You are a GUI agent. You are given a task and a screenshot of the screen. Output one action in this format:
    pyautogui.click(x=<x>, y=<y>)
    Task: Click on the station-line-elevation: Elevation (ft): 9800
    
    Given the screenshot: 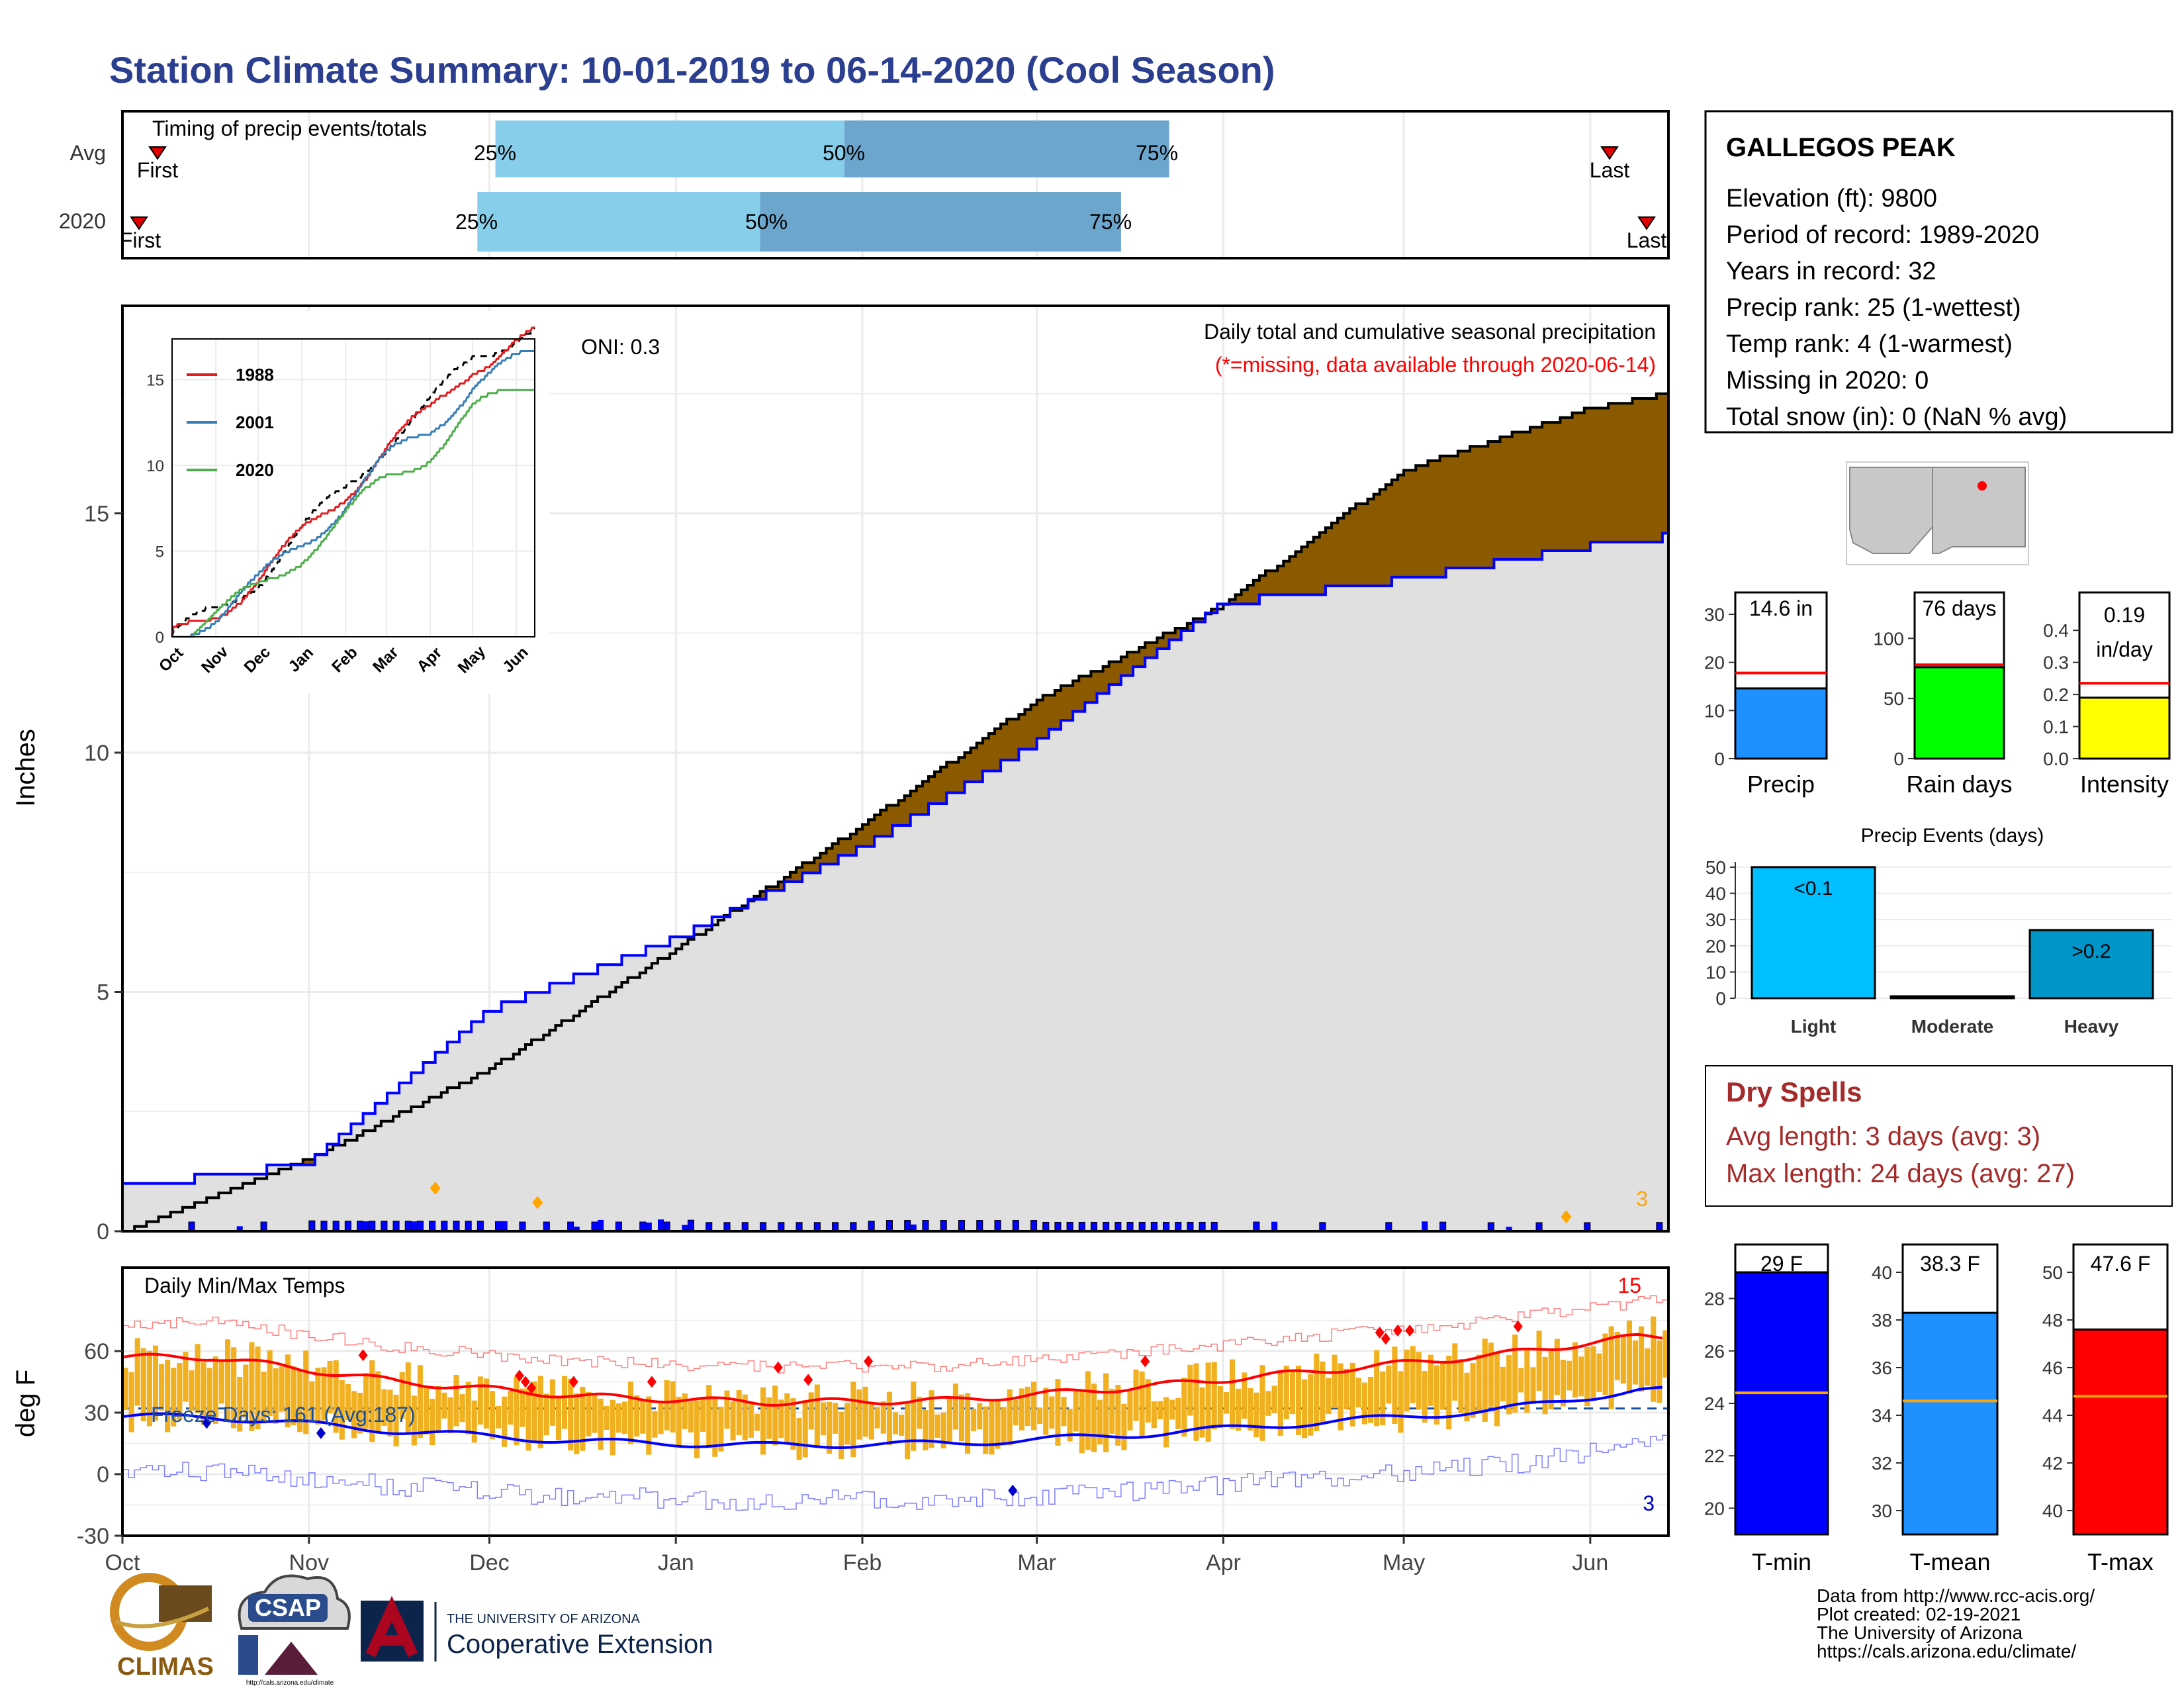 What is the action you would take?
    pyautogui.click(x=1831, y=198)
    